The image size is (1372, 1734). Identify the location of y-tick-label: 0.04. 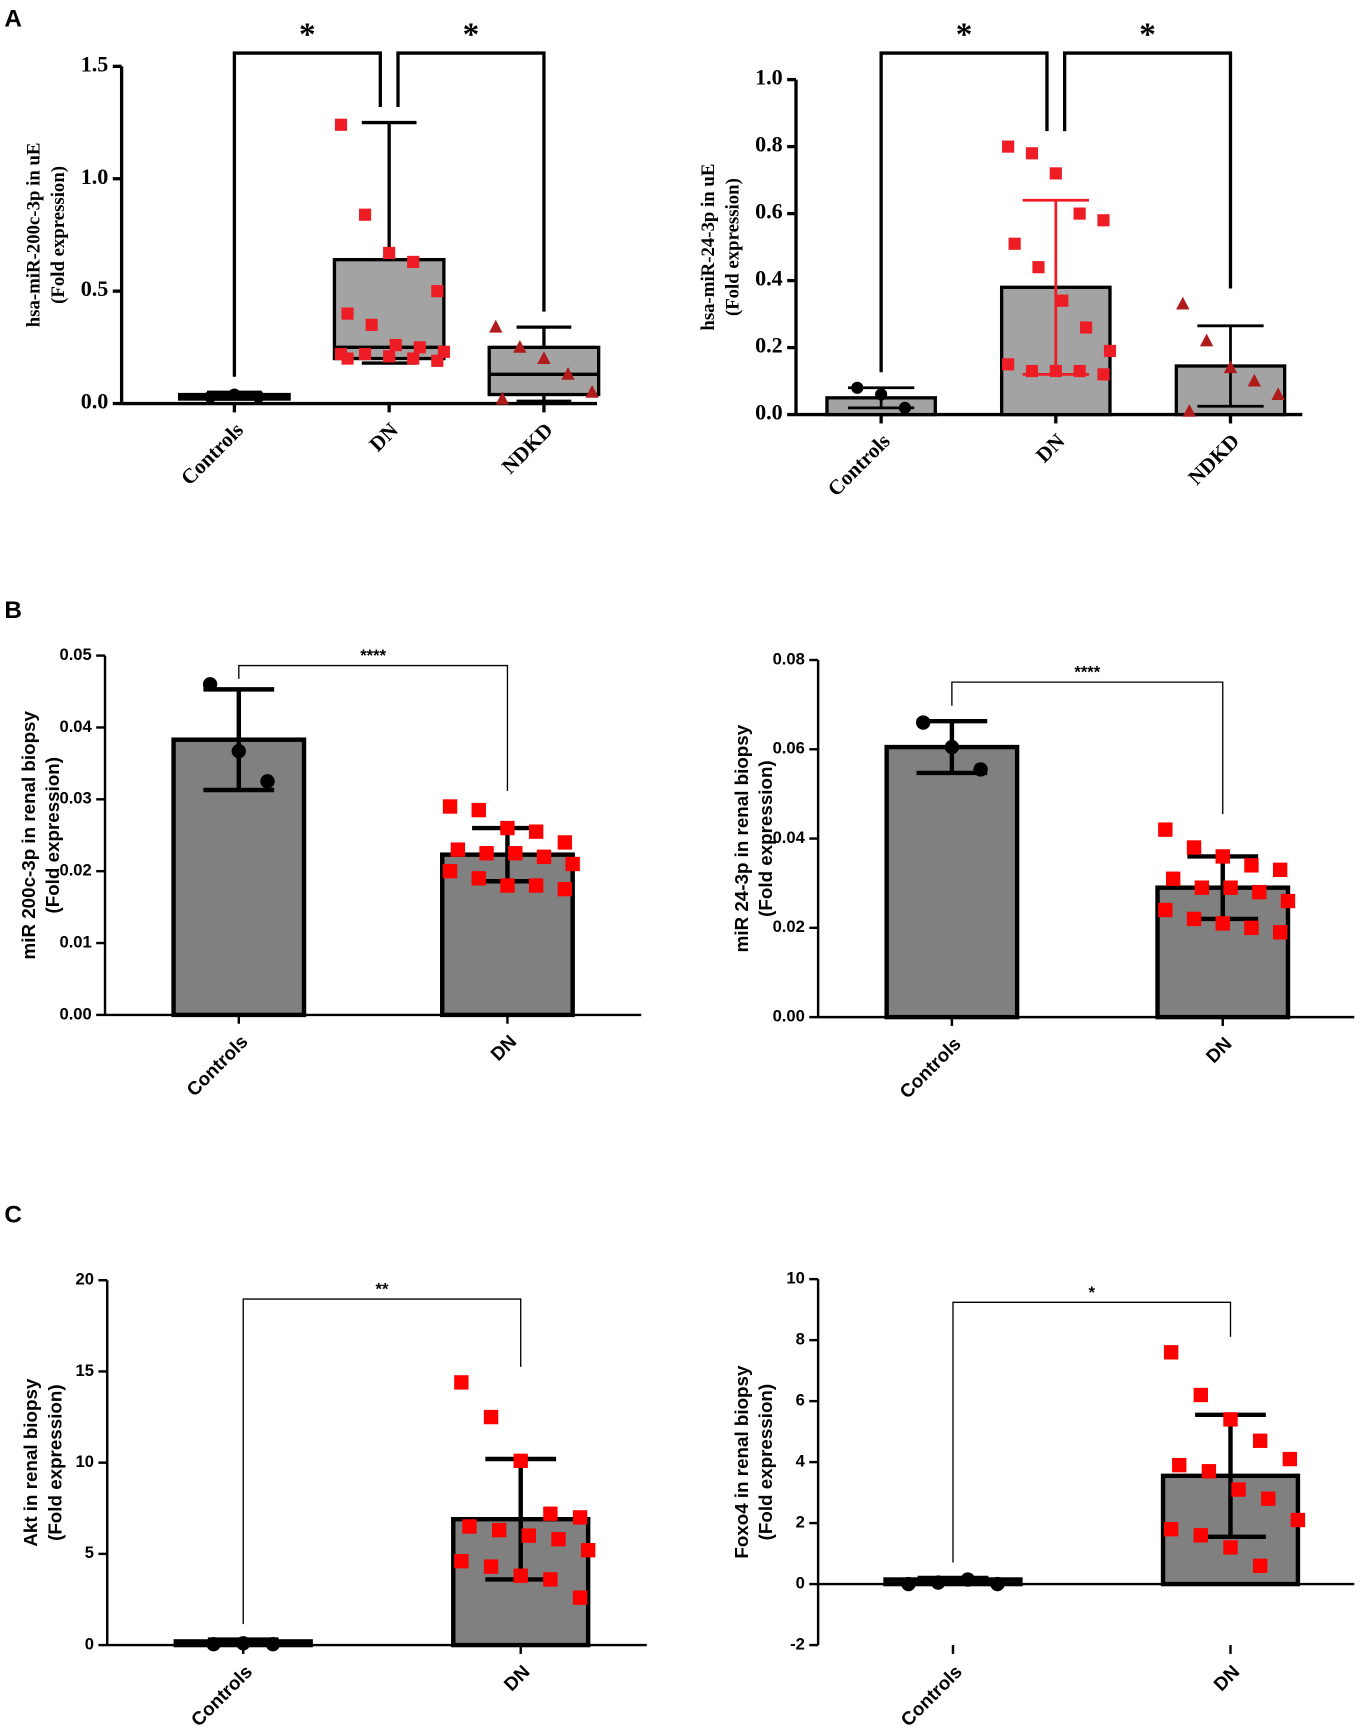
(75, 726).